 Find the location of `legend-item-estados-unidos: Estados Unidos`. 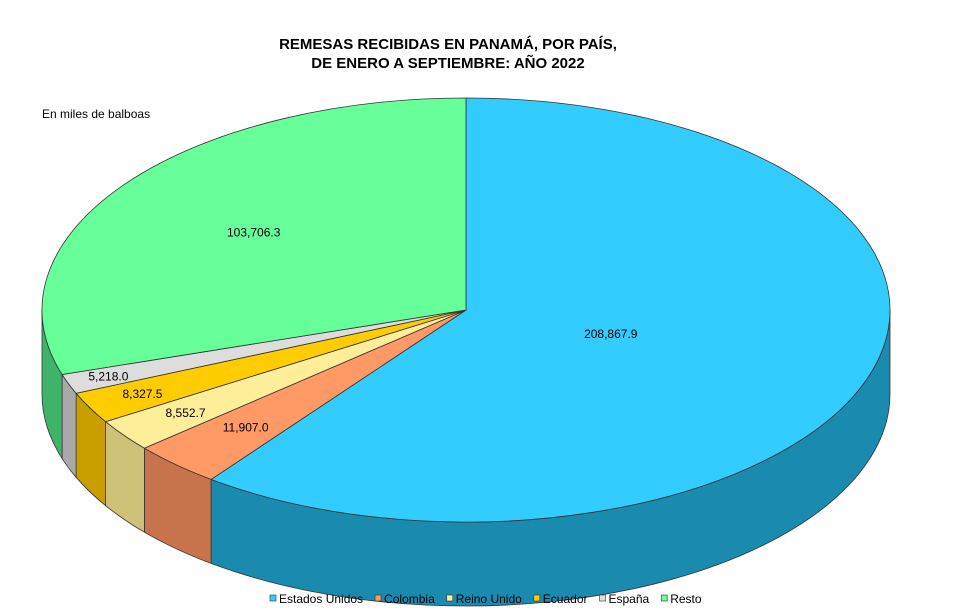

legend-item-estados-unidos: Estados Unidos is located at coordinates (316, 599).